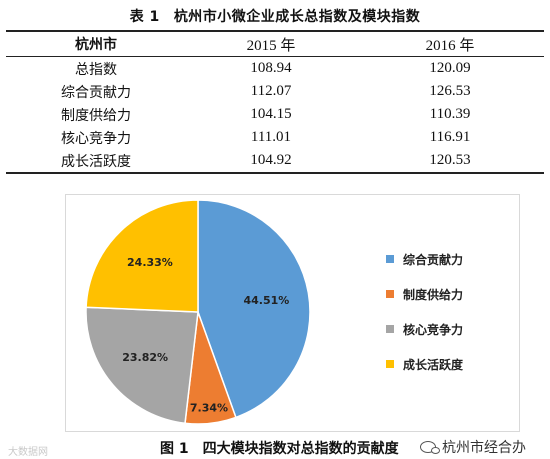 This screenshot has height=459, width=550. What do you see at coordinates (150, 262) in the screenshot?
I see `pie-slice-label: 24.33%` at bounding box center [150, 262].